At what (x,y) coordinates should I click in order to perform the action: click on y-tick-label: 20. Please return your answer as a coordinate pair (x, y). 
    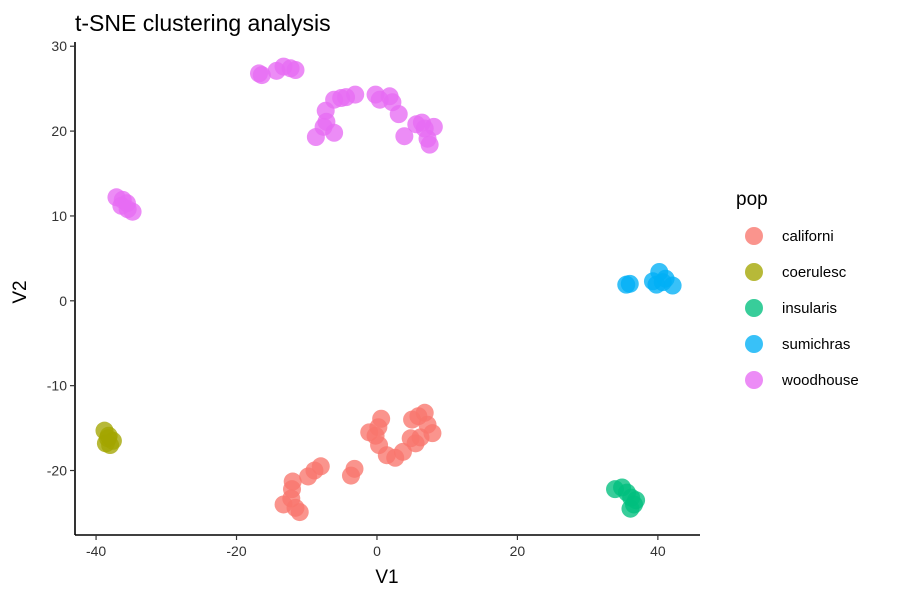
    Looking at the image, I should click on (59, 131).